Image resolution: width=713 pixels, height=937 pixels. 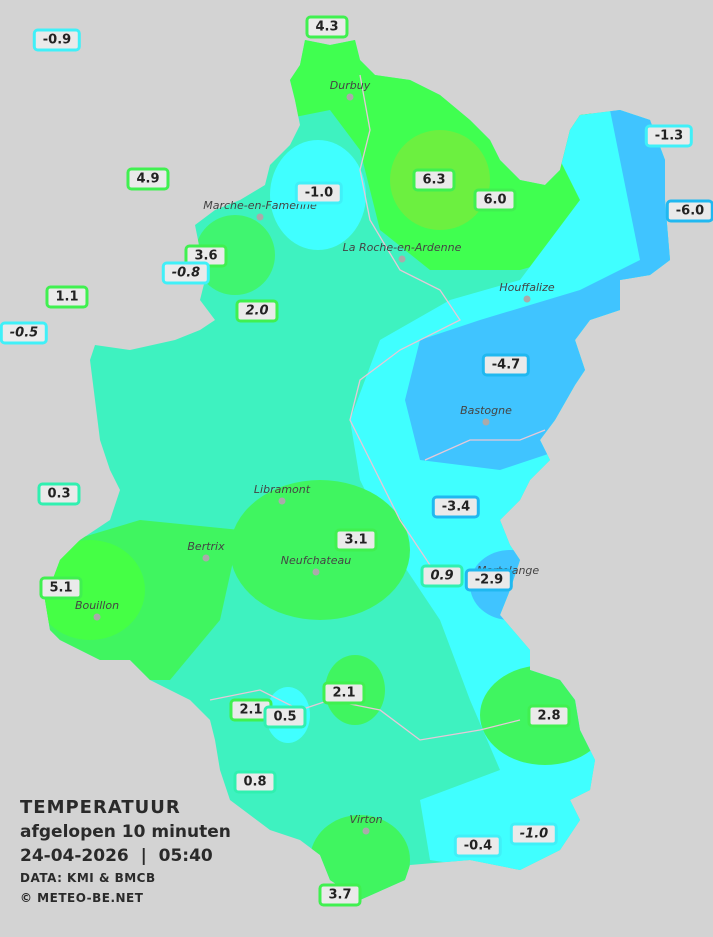 I want to click on legend-datetime: 24-04-2026 | 05:40, so click(x=116, y=856).